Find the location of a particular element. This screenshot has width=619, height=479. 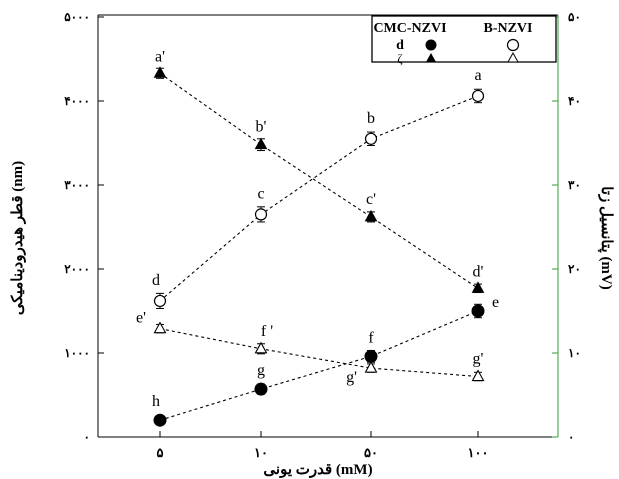

y-left-tick-label: ۴۰۰۰ is located at coordinates (77, 101).